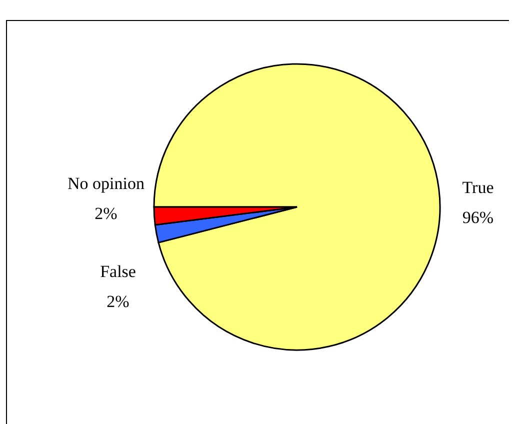 This screenshot has width=516, height=424. Describe the element at coordinates (118, 271) in the screenshot. I see `slice-label: False` at that location.